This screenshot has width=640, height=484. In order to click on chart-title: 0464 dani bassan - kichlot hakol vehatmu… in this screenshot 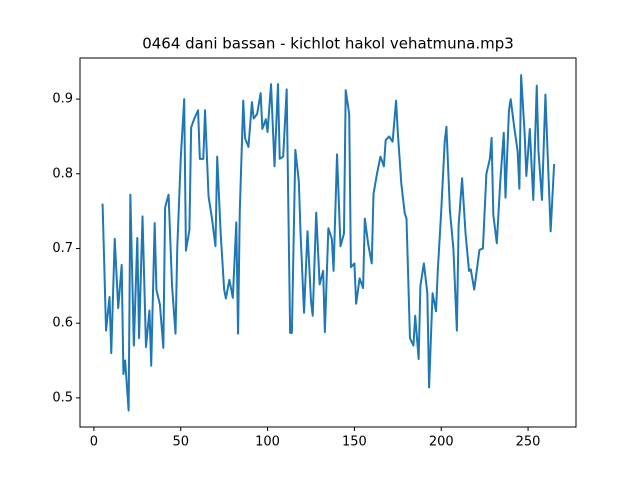, I will do `click(328, 44)`.